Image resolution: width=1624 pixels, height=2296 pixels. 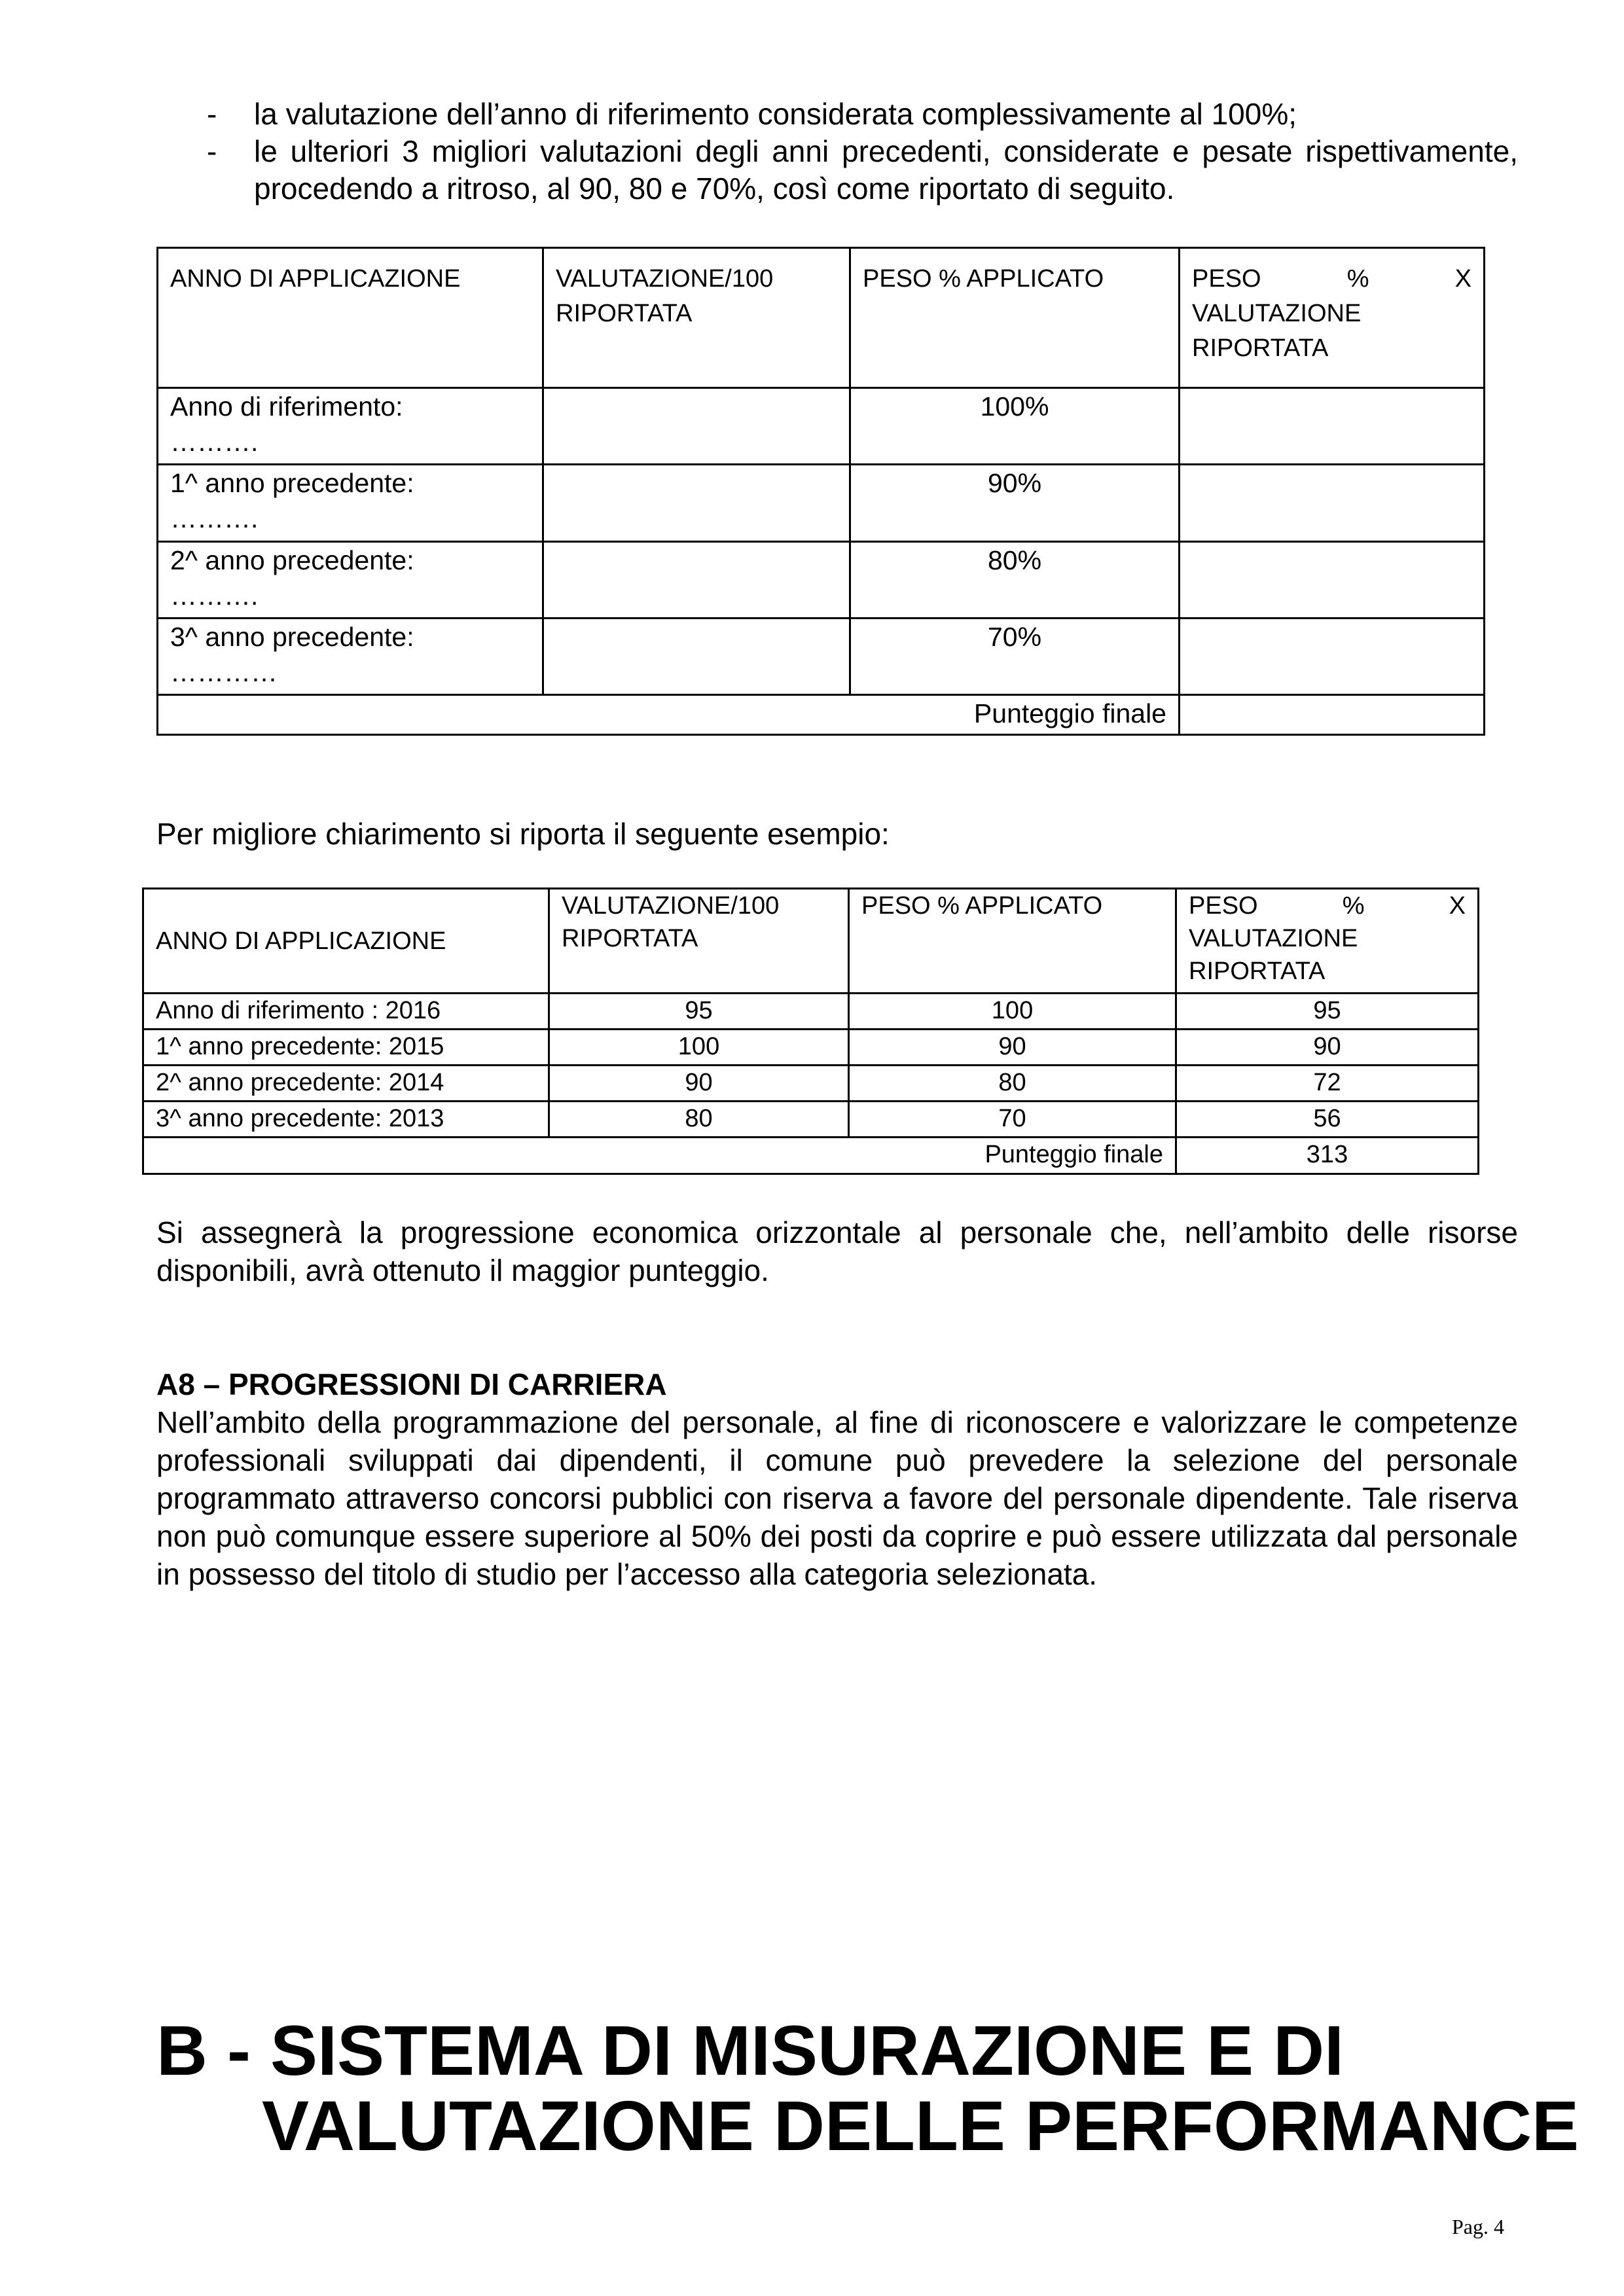 I want to click on section-heading-a8: A8 – PROGRESSIONI DI CARRIERA, so click(x=411, y=1384).